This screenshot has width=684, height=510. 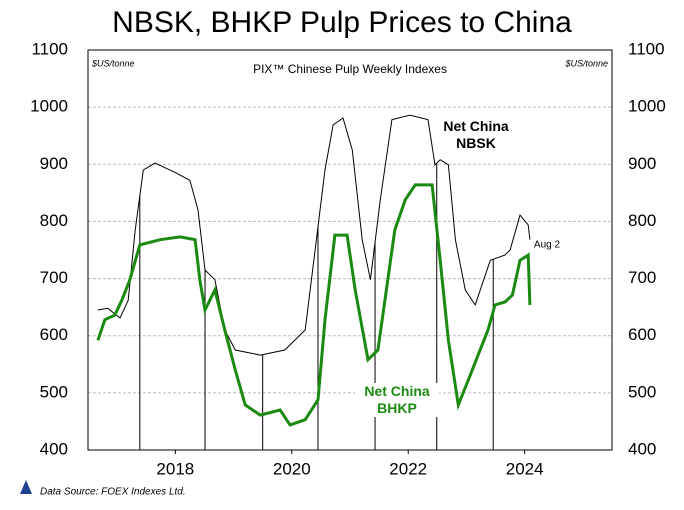 I want to click on y-tick-label: 400, so click(x=54, y=448).